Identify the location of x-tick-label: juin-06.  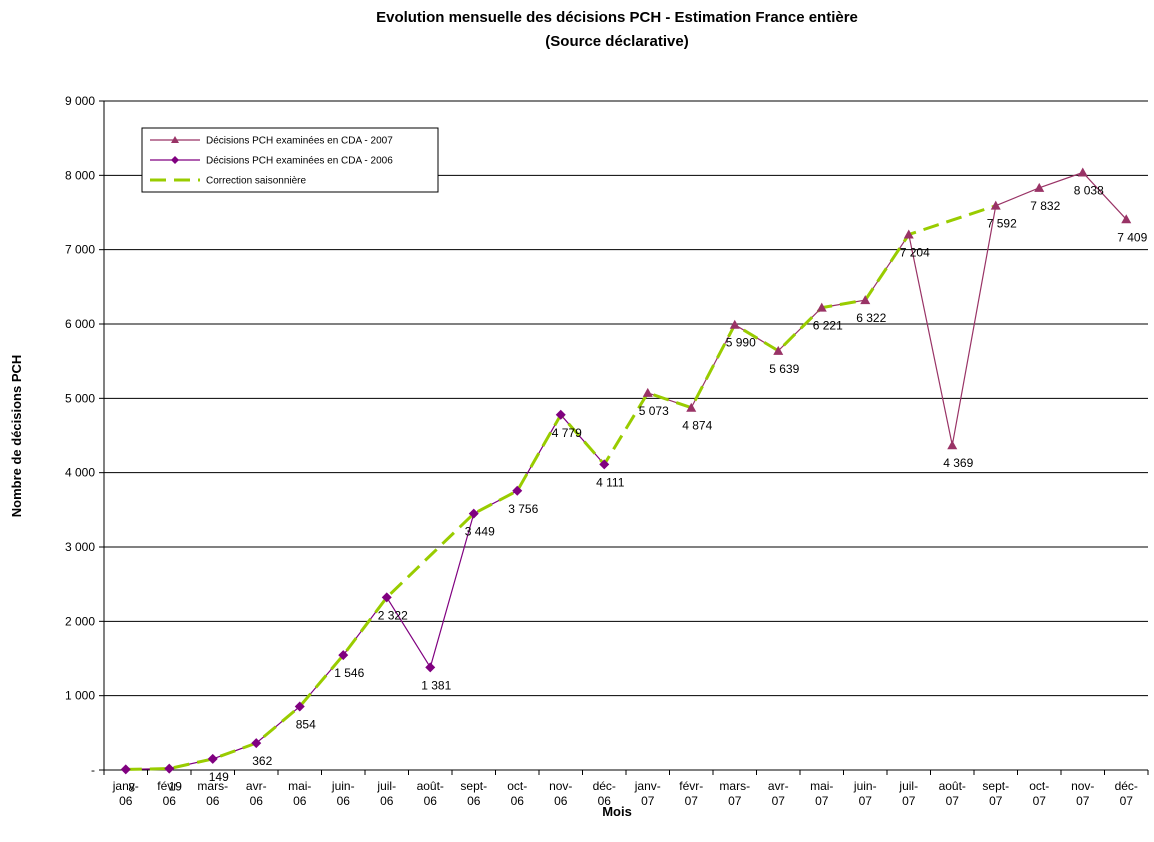
(343, 793).